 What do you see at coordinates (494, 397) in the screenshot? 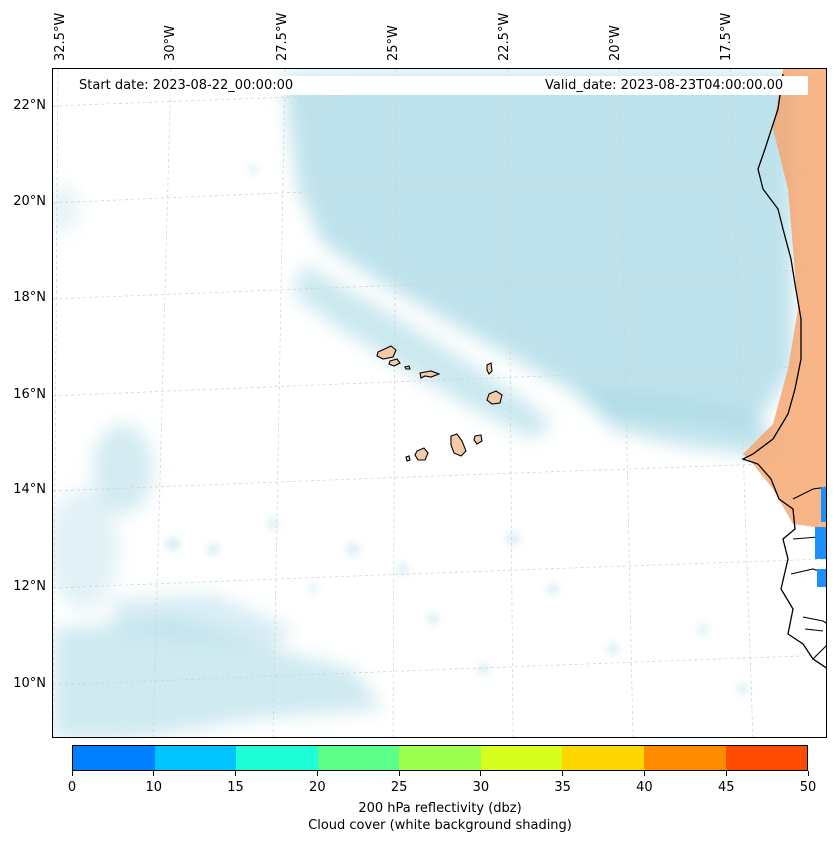
I see `island-boa-vista` at bounding box center [494, 397].